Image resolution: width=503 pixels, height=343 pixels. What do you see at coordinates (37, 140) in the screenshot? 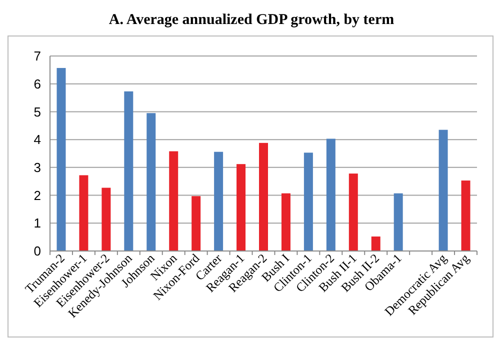
I see `y-tick-label: 4` at bounding box center [37, 140].